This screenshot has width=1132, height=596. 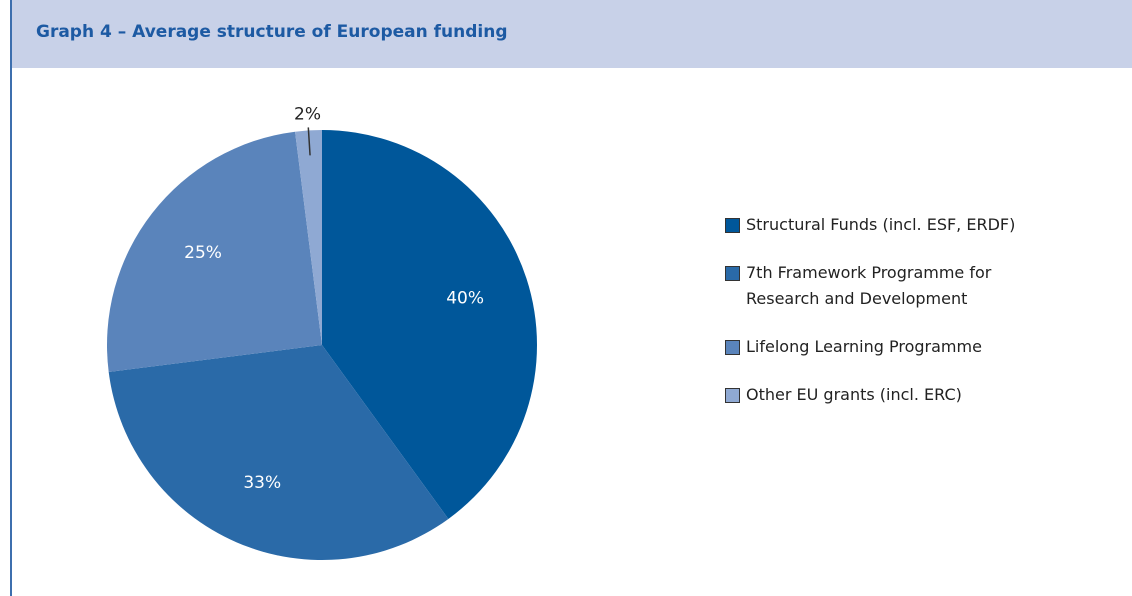 I want to click on legend-item: Structural Funds (incl. ESF, ERDF), so click(x=895, y=225).